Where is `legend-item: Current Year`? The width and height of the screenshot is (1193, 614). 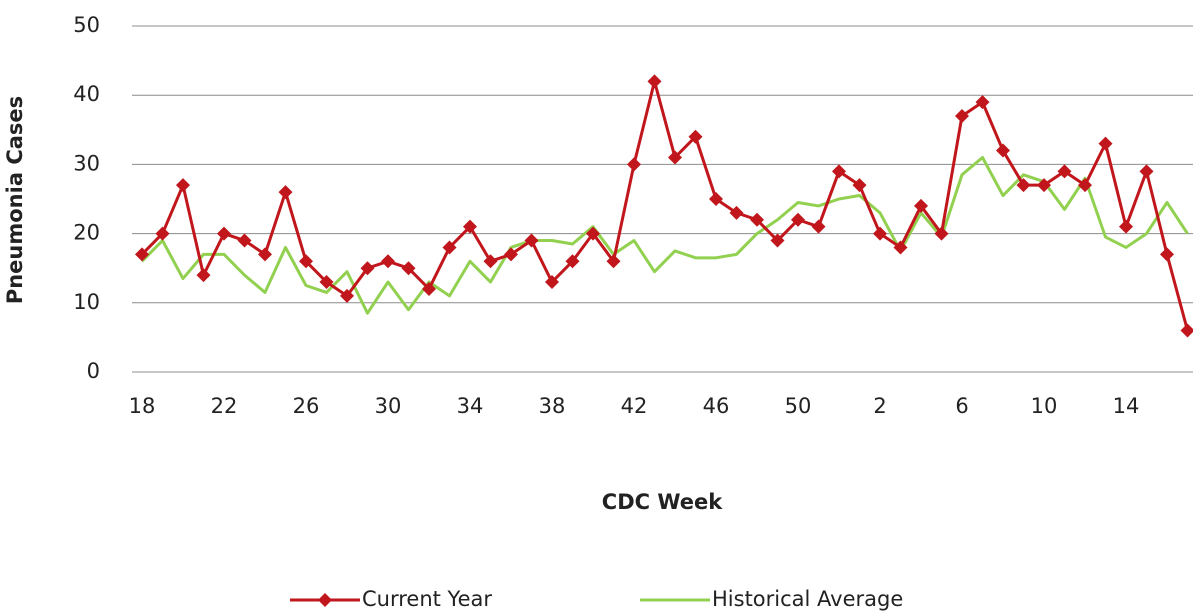
legend-item: Current Year is located at coordinates (391, 599).